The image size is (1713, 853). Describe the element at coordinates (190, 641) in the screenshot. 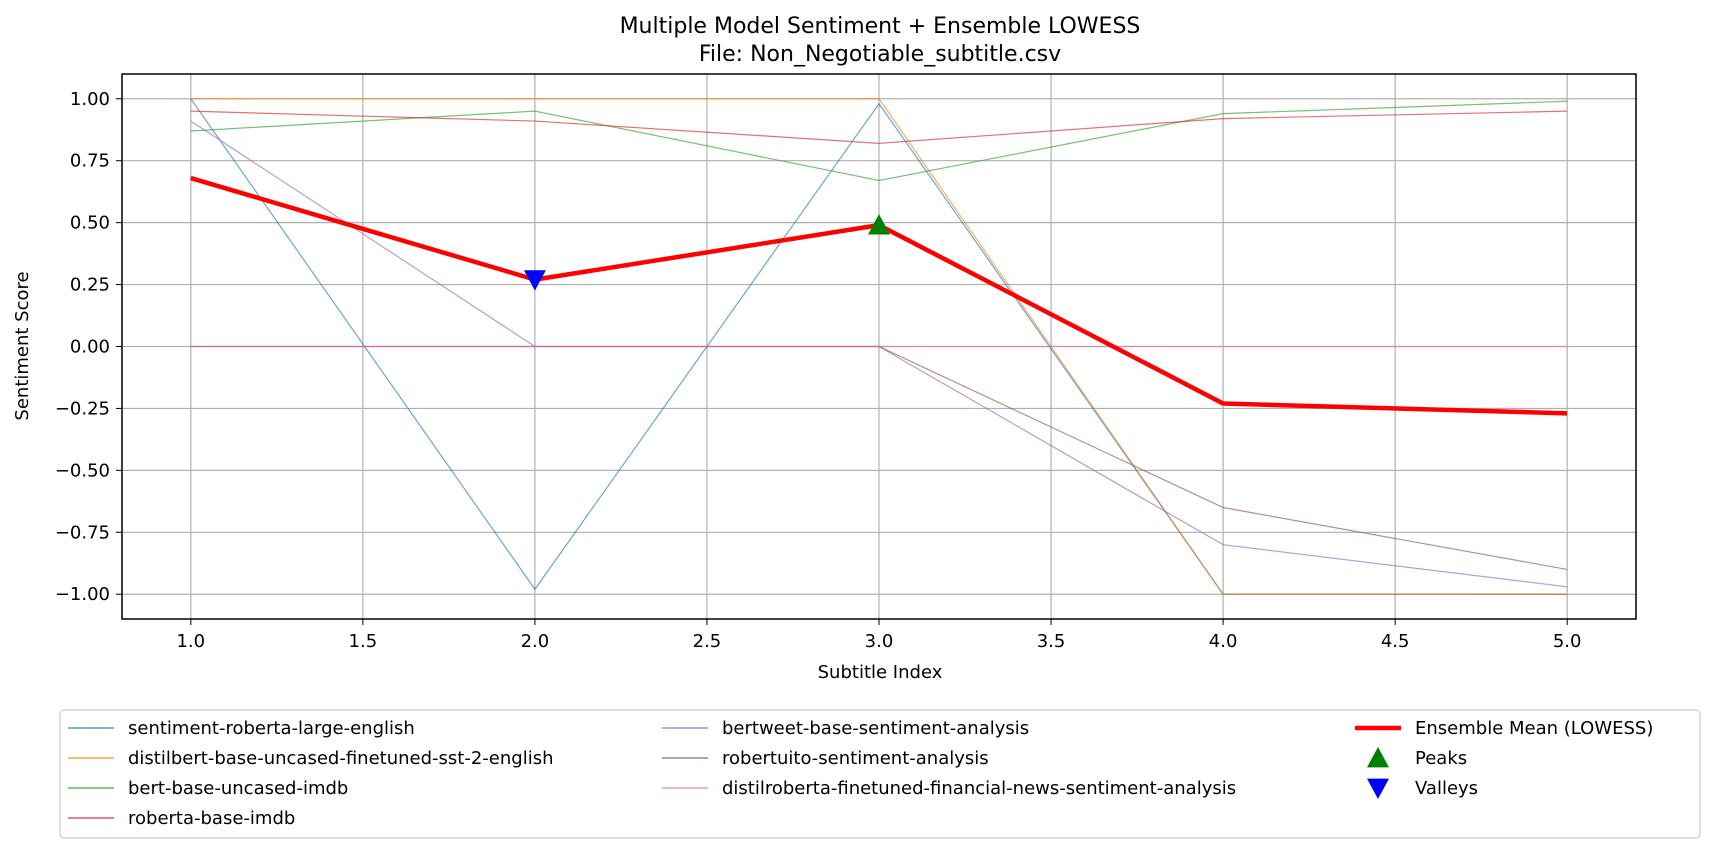

I see `x-tick-label: 1.0` at that location.